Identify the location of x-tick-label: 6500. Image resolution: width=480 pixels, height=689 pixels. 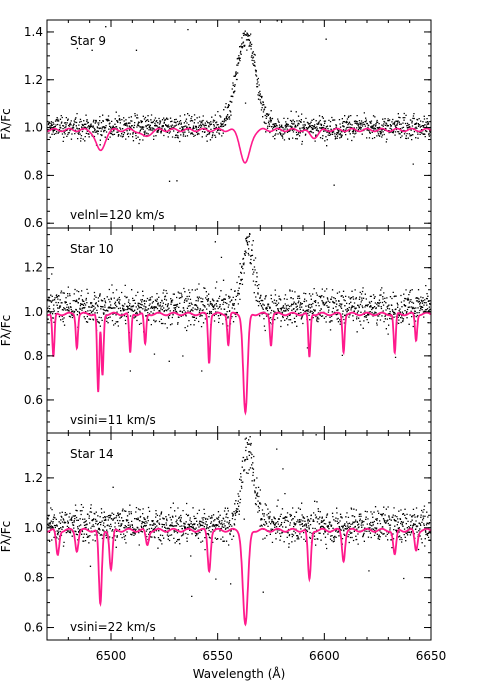
(111, 656).